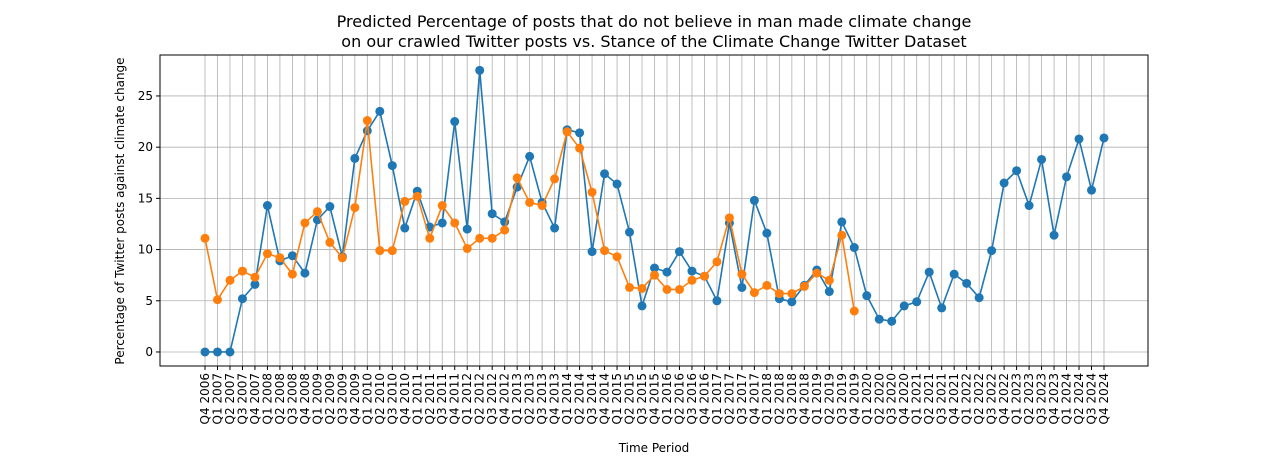 Image resolution: width=1276 pixels, height=464 pixels. I want to click on x-tick-label: Q1 2014, so click(567, 398).